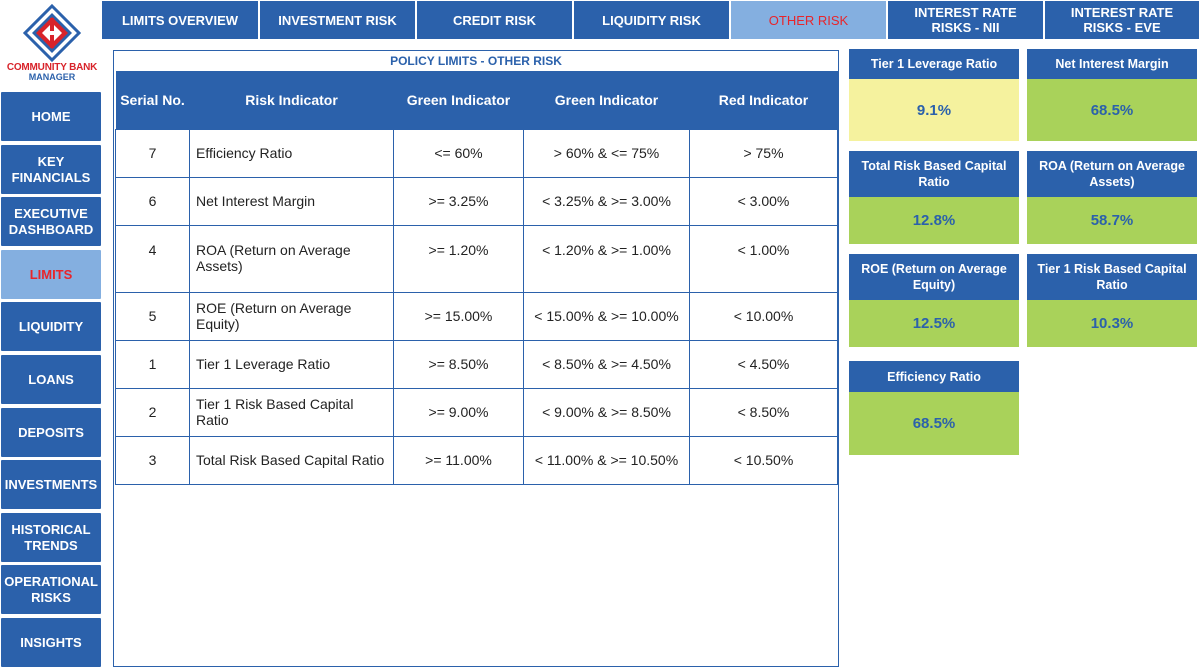 This screenshot has width=1200, height=668. I want to click on card-efficiency-ratio: Efficiency Ratio 68.5%, so click(934, 408).